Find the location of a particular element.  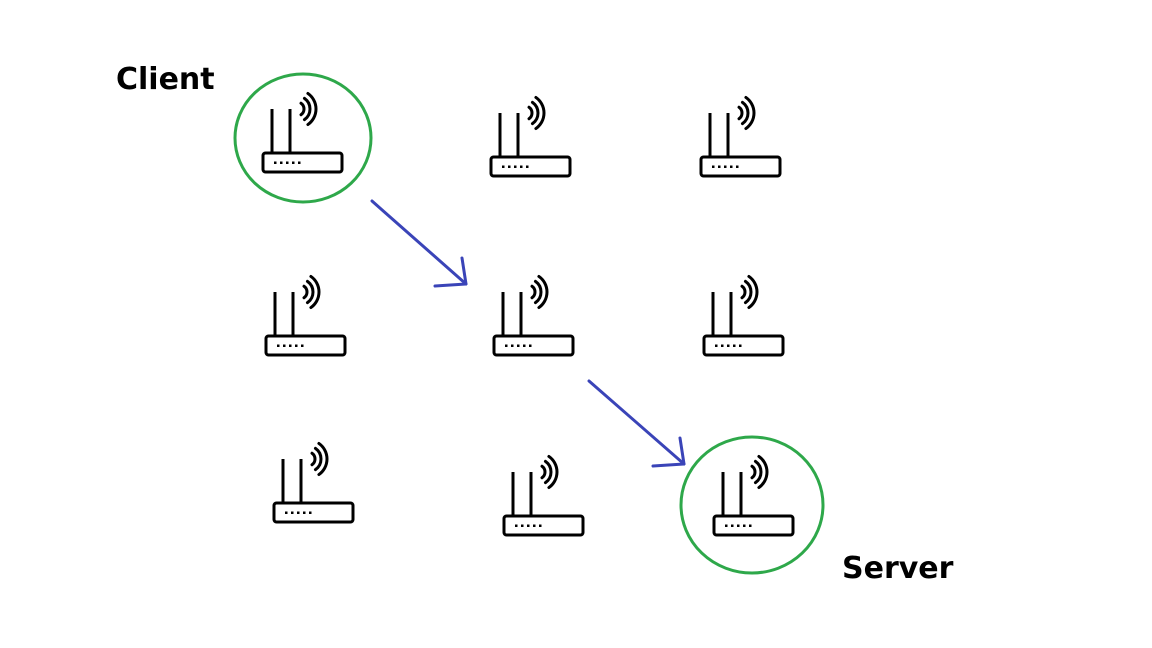

server-highlight-ring is located at coordinates (752, 505).